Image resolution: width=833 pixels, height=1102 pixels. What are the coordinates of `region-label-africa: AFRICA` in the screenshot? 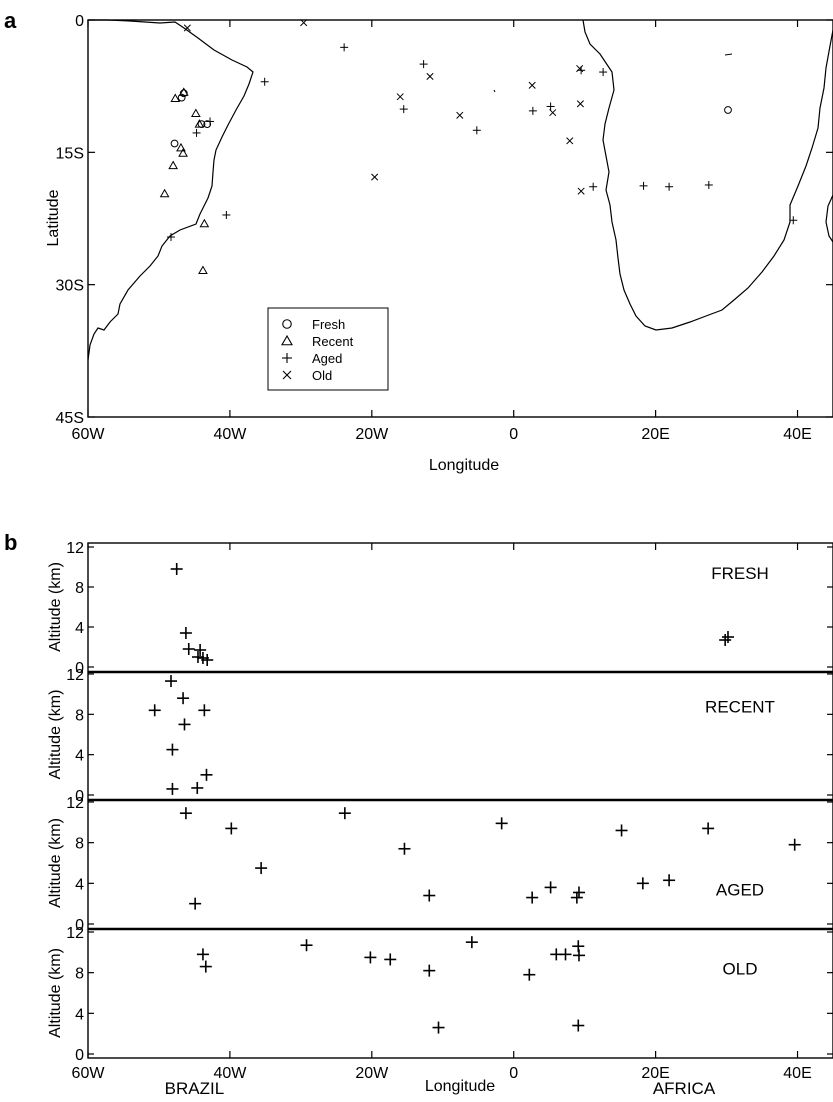 It's located at (684, 1088).